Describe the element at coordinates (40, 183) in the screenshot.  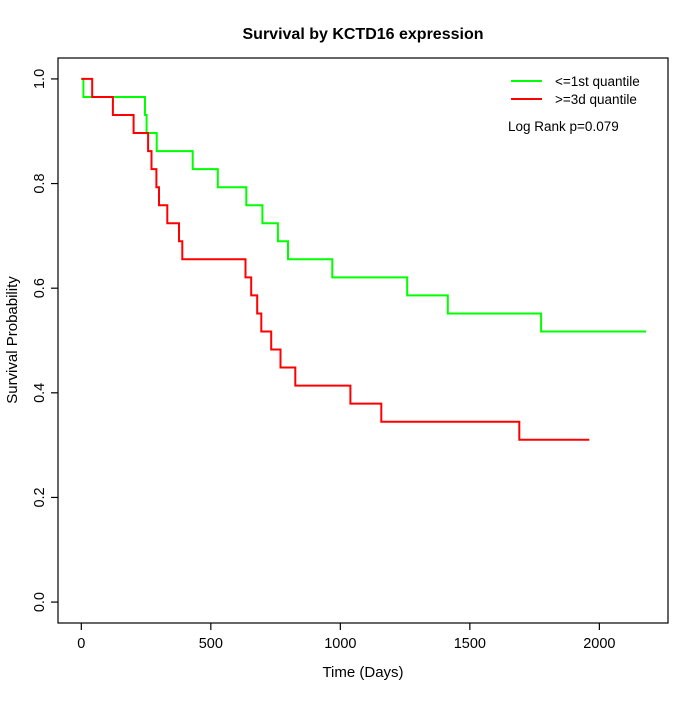
I see `y-tick-label: 0.8` at that location.